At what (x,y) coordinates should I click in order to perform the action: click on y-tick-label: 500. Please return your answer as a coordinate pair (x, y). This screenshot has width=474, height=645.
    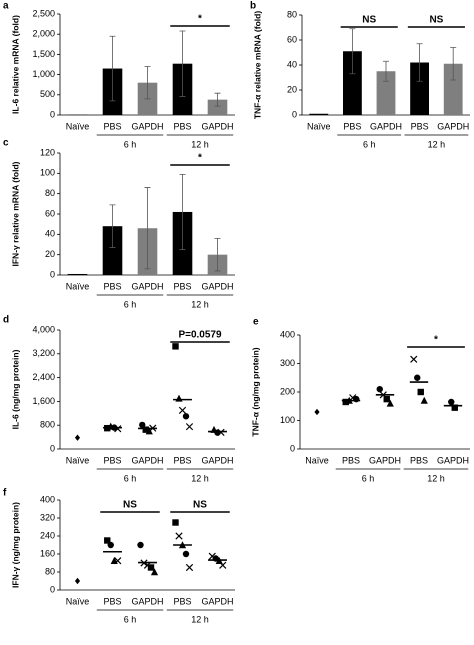
    Looking at the image, I should click on (47, 94).